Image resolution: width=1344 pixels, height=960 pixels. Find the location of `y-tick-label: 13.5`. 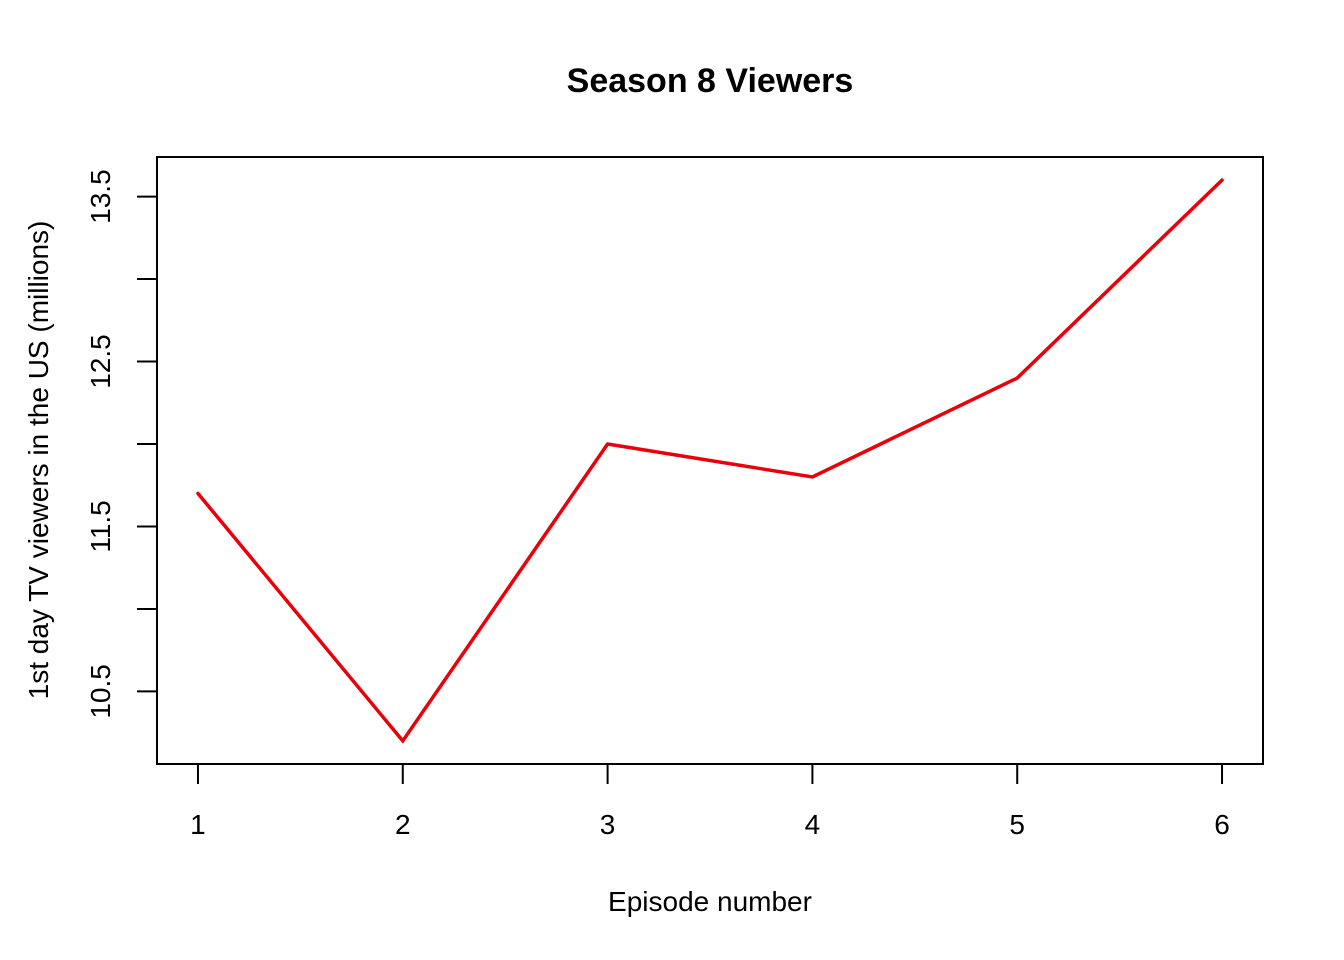

y-tick-label: 13.5 is located at coordinates (100, 196).